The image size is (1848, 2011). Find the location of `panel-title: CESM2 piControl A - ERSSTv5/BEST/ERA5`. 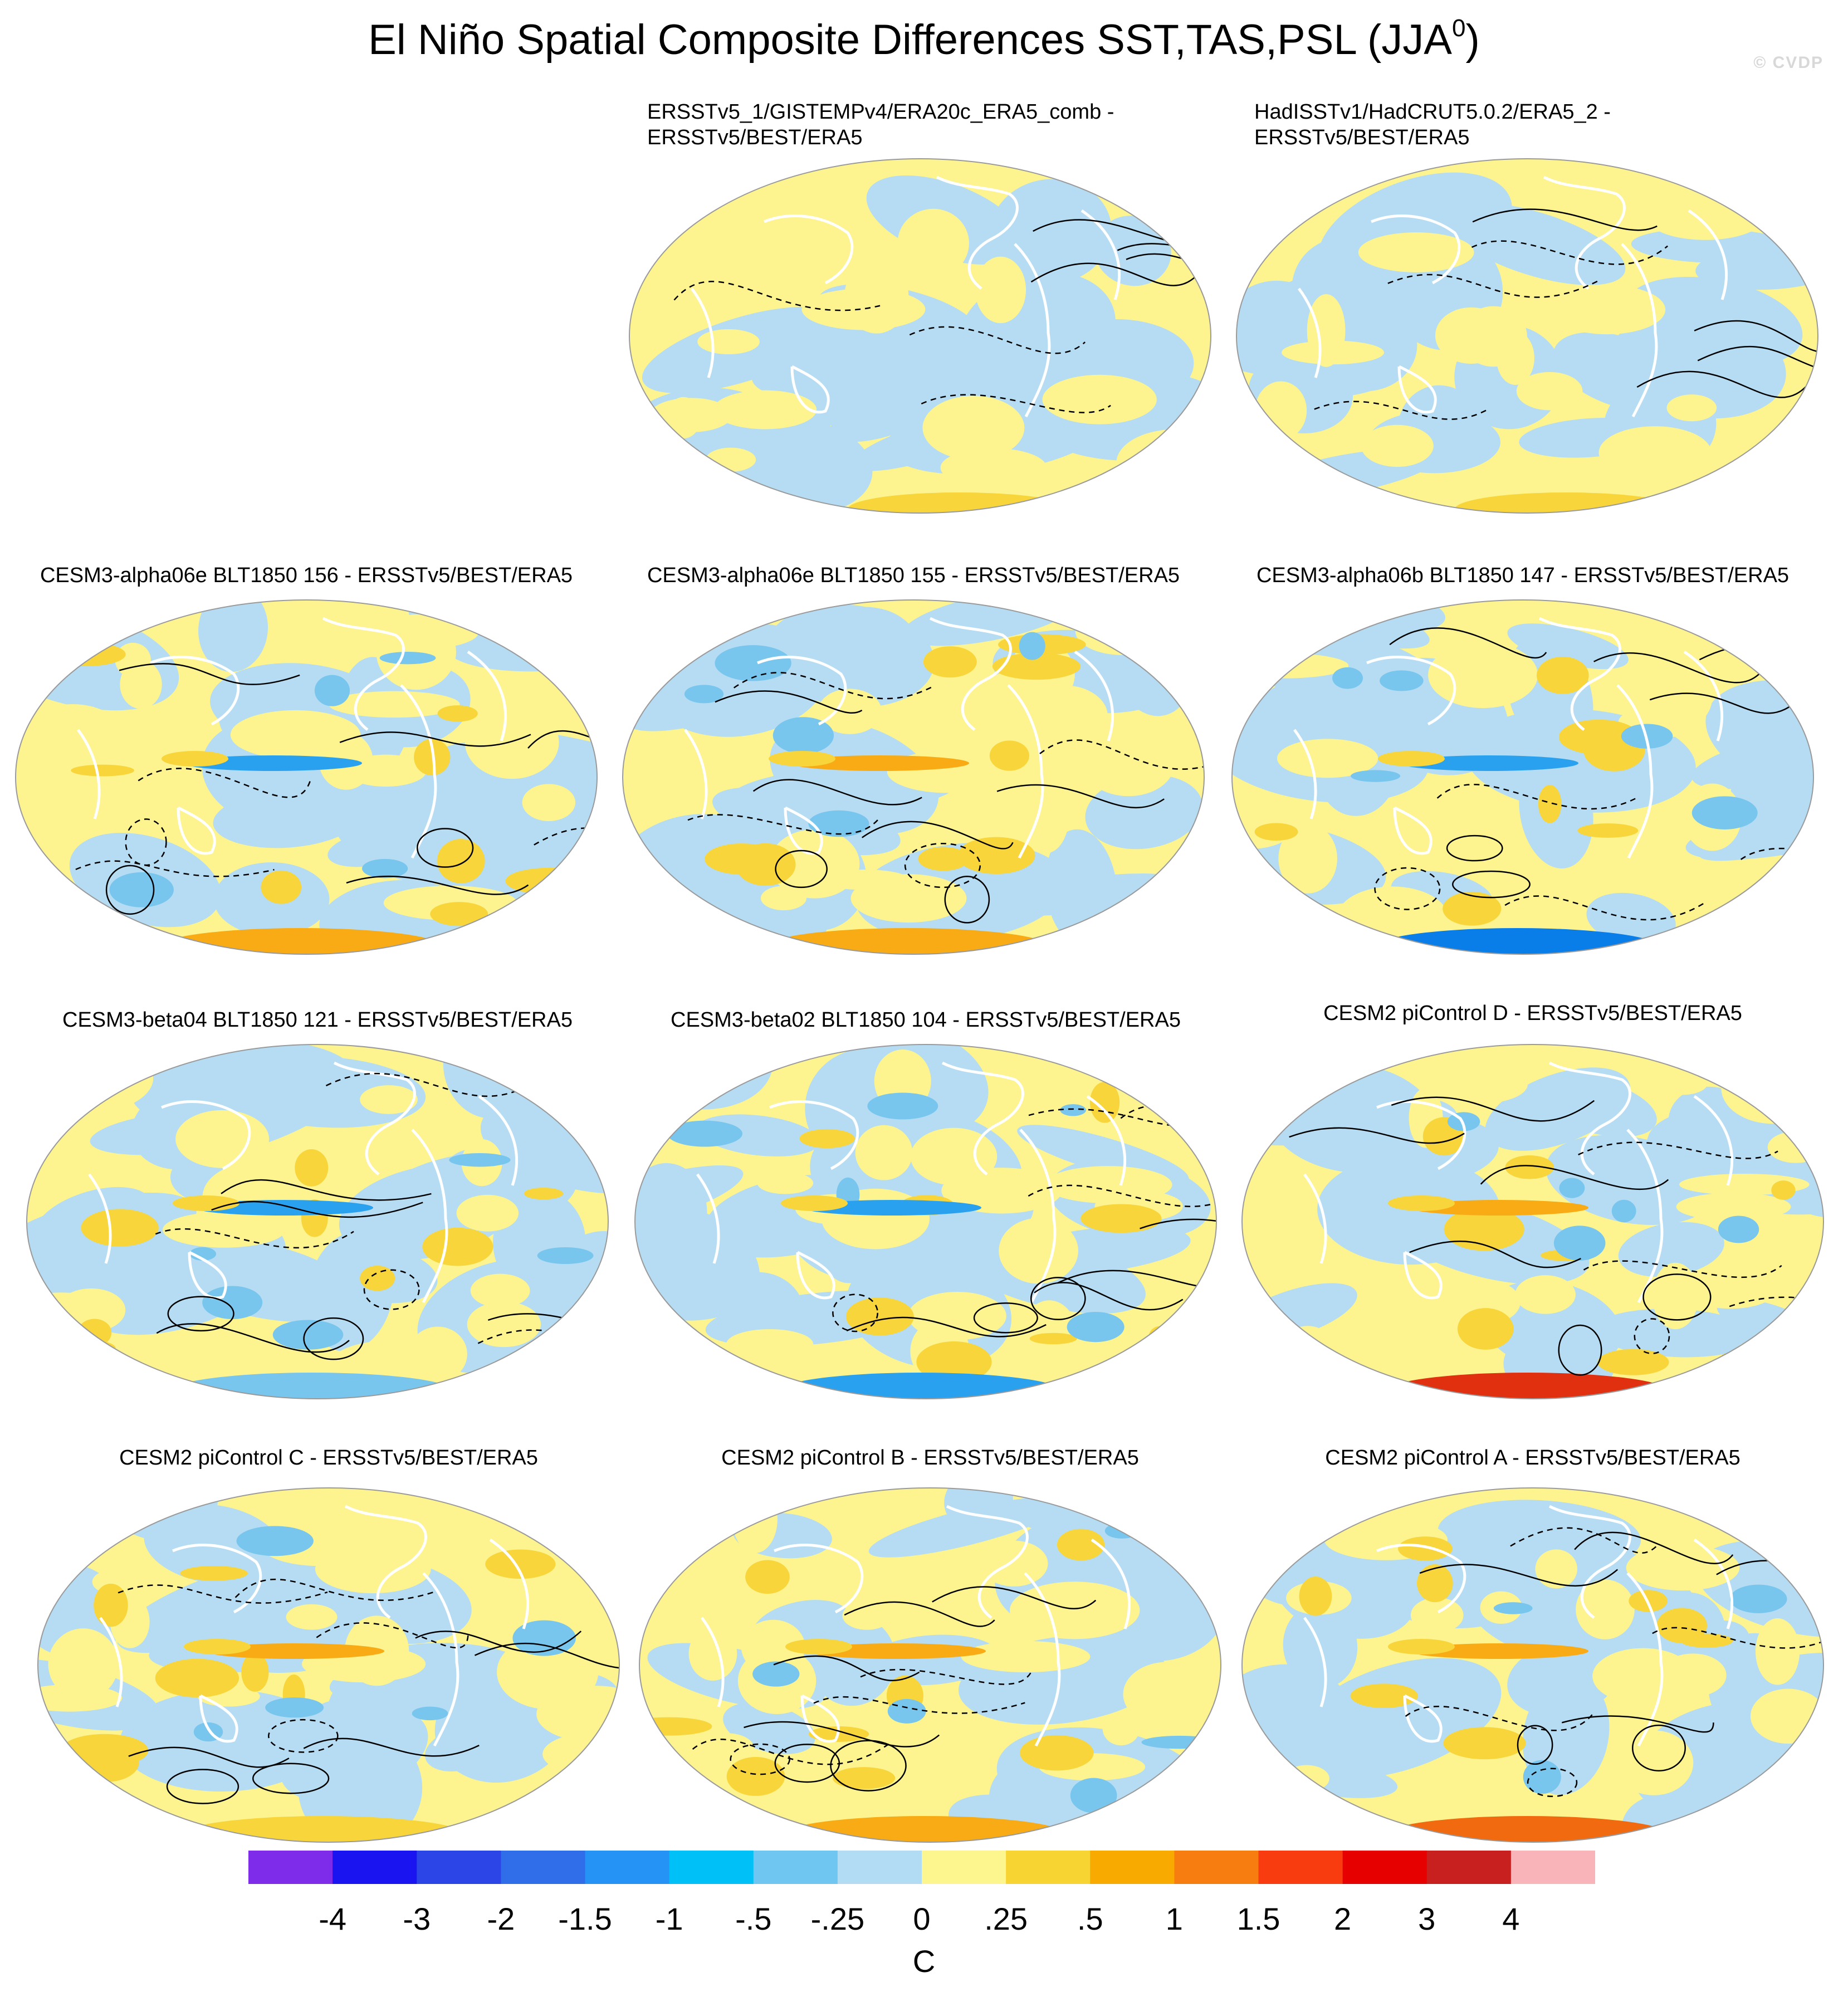

panel-title: CESM2 piControl A - ERSSTv5/BEST/ERA5 is located at coordinates (1533, 1458).